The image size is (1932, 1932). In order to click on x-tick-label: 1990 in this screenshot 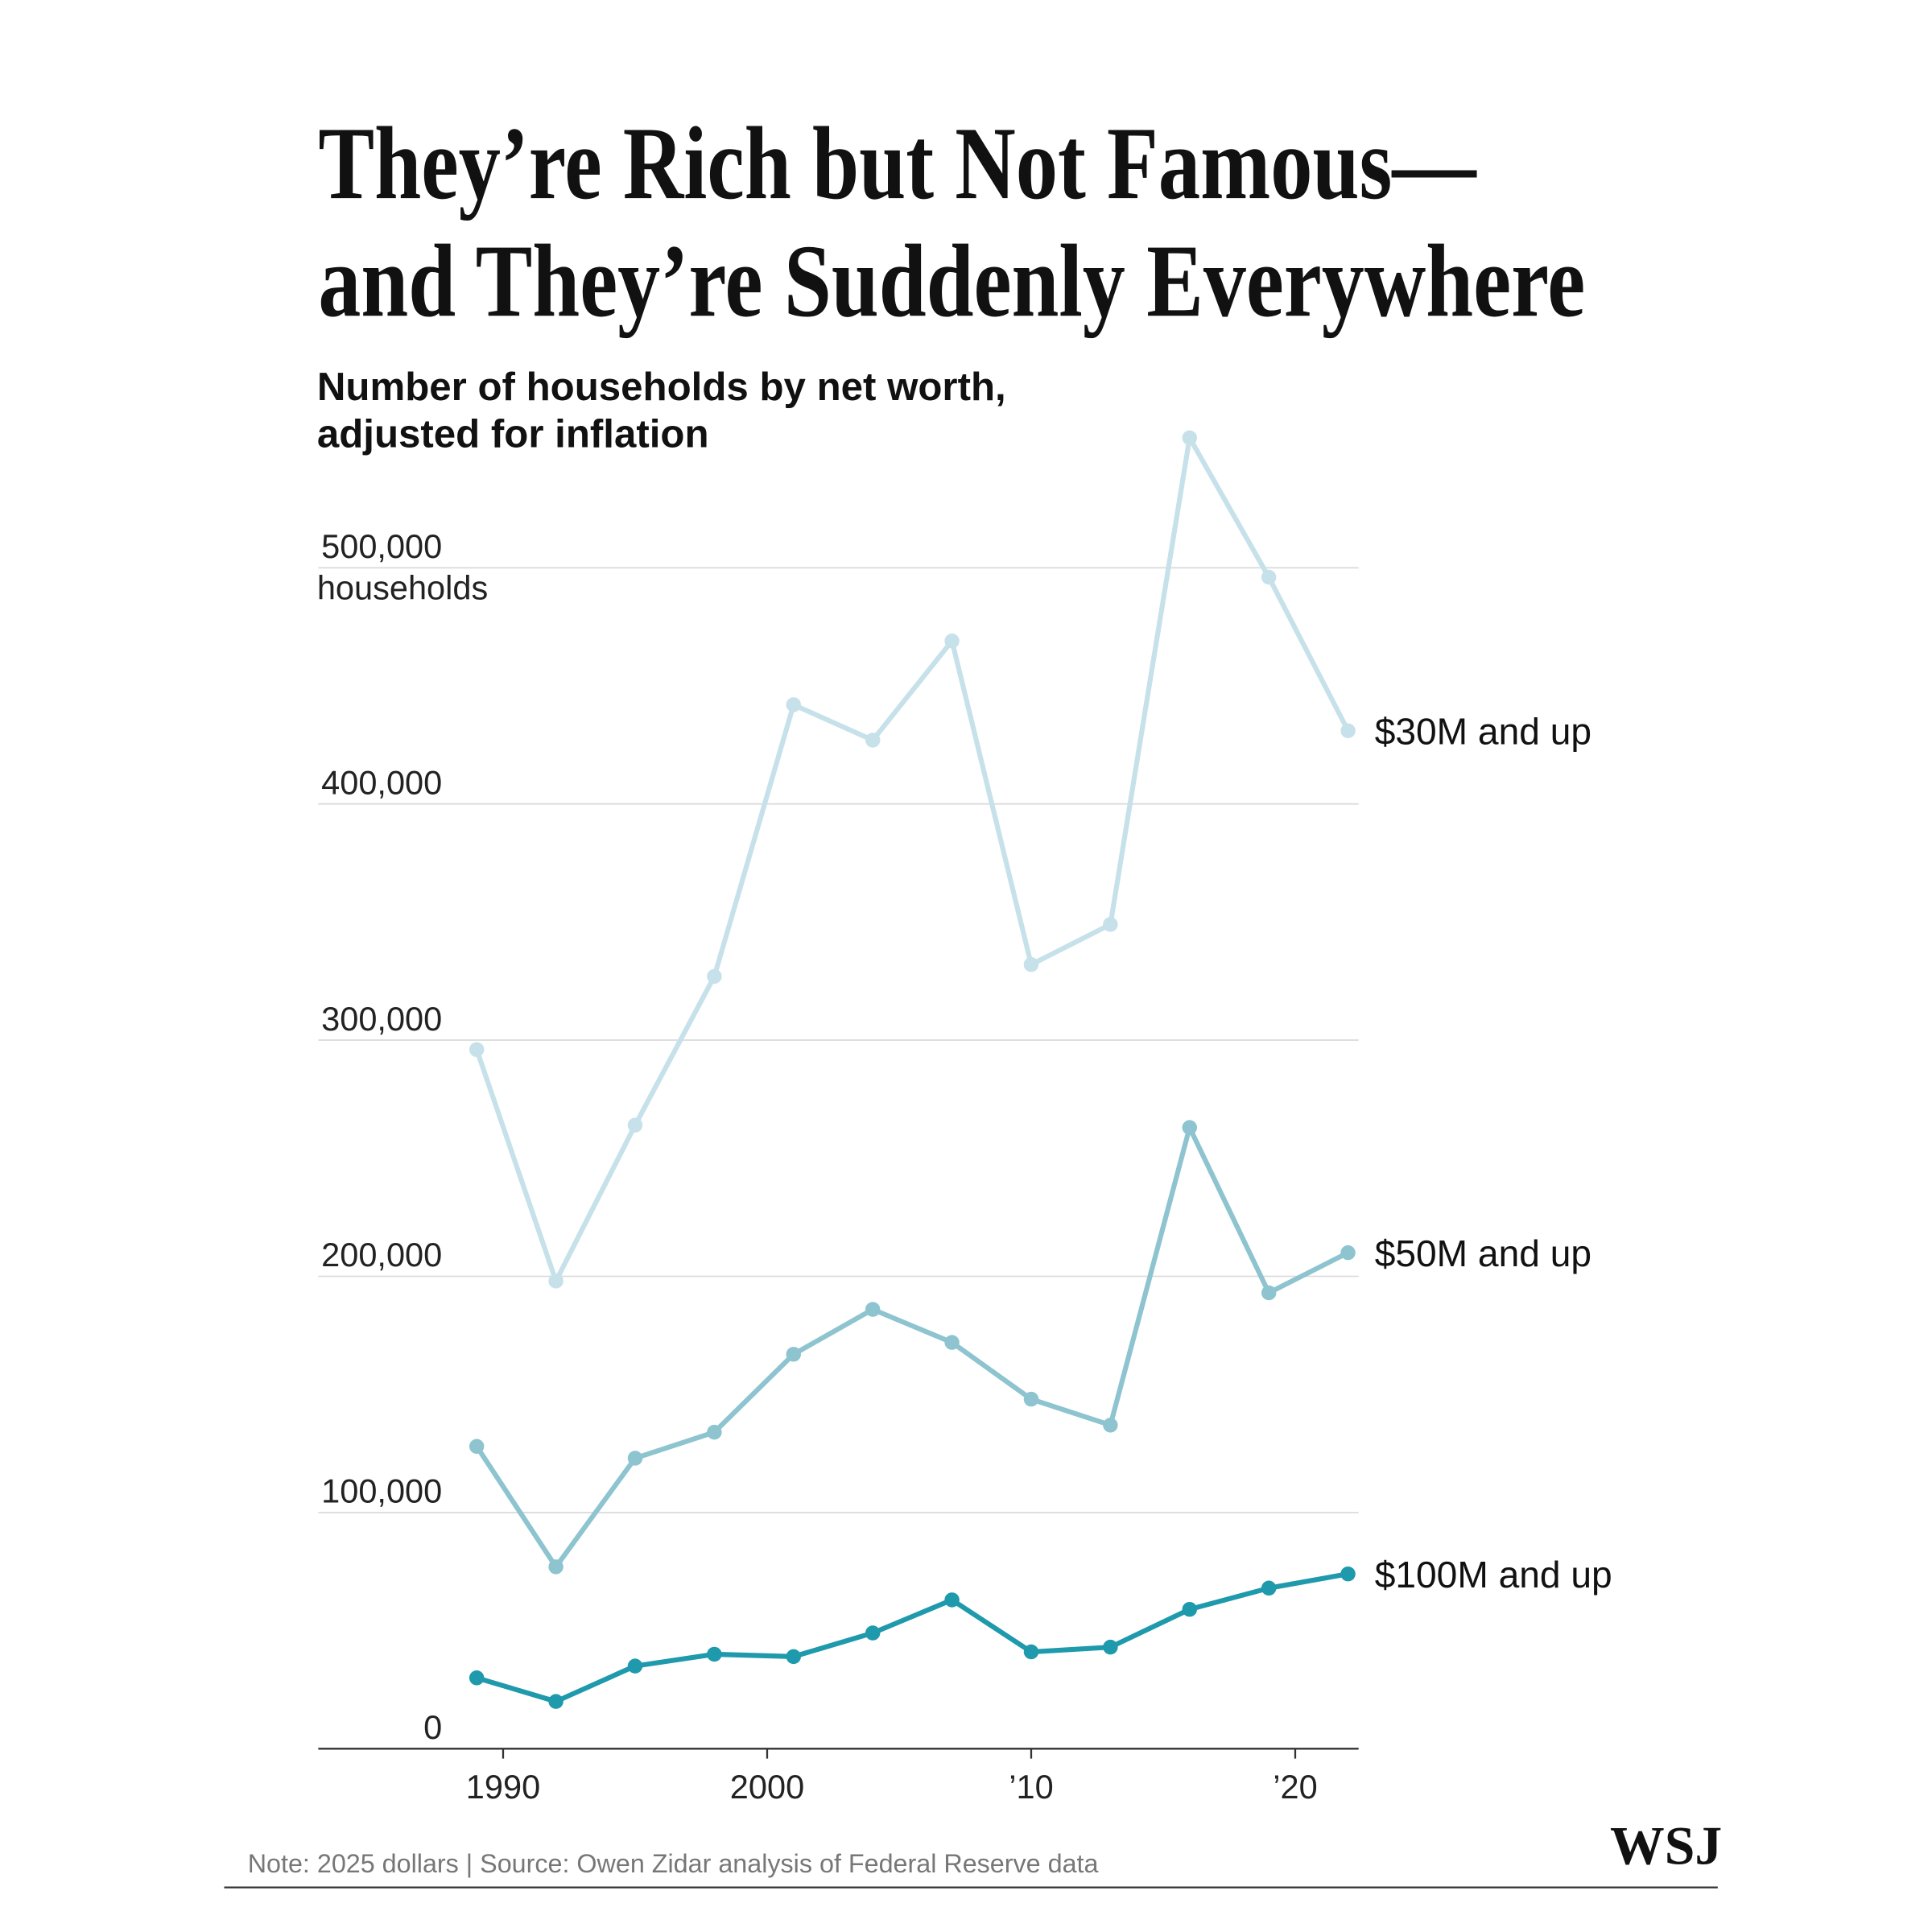, I will do `click(503, 1787)`.